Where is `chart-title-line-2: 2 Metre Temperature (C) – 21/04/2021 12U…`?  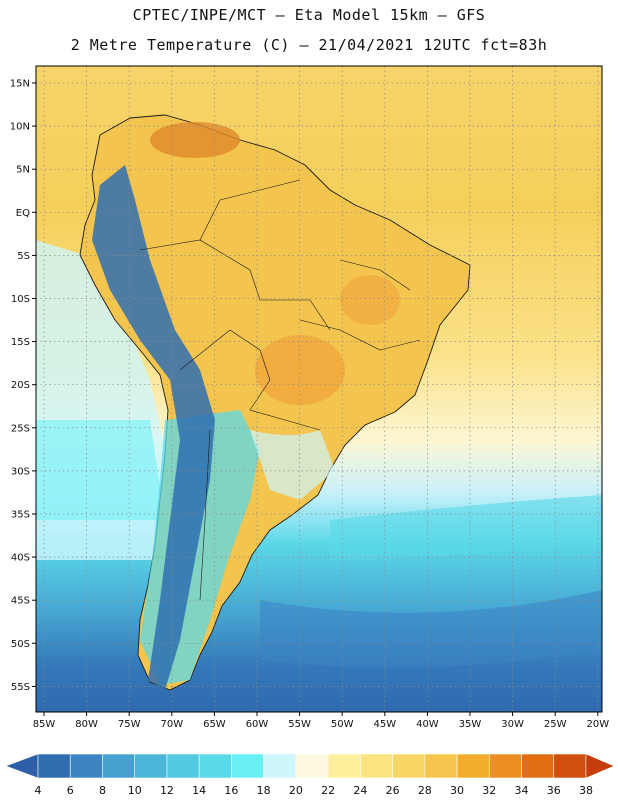
chart-title-line-2: 2 Metre Temperature (C) – 21/04/2021 12U… is located at coordinates (309, 45).